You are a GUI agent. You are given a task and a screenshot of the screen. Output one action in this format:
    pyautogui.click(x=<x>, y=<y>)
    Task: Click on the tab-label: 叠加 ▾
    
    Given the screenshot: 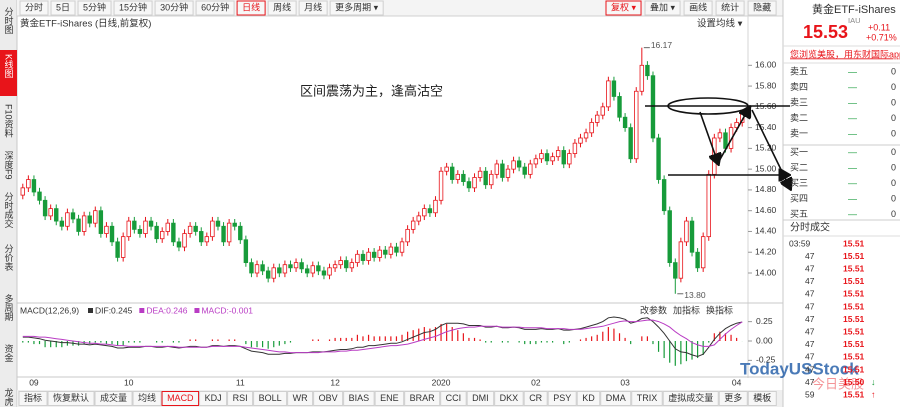 What is the action you would take?
    pyautogui.click(x=663, y=7)
    